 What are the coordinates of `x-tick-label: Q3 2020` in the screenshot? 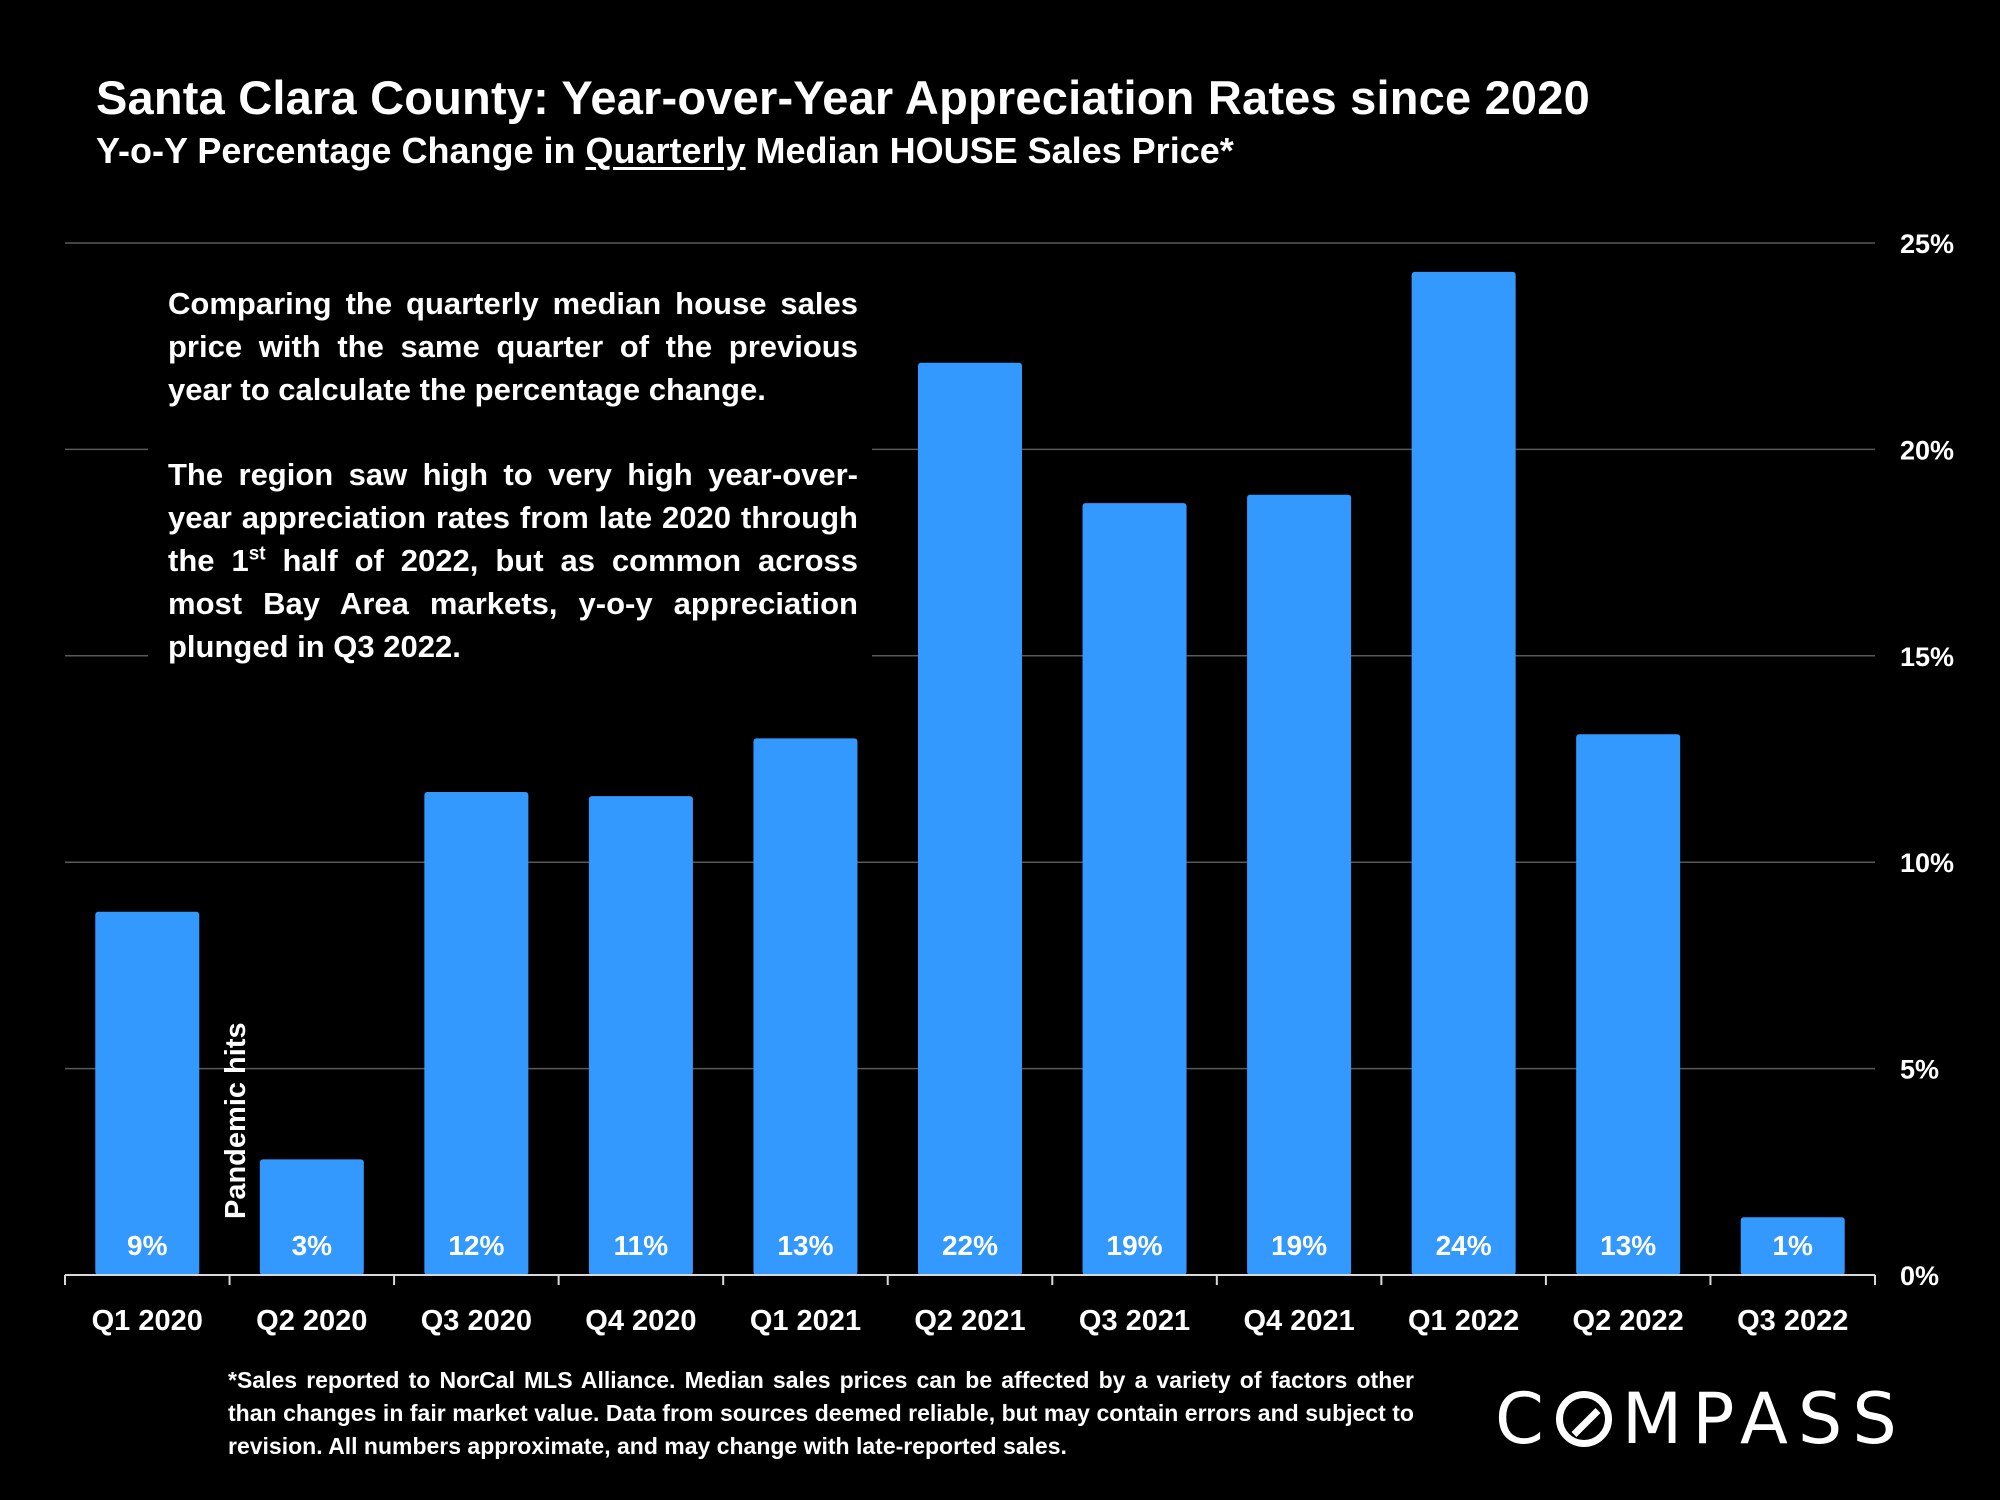 It's located at (476, 1321).